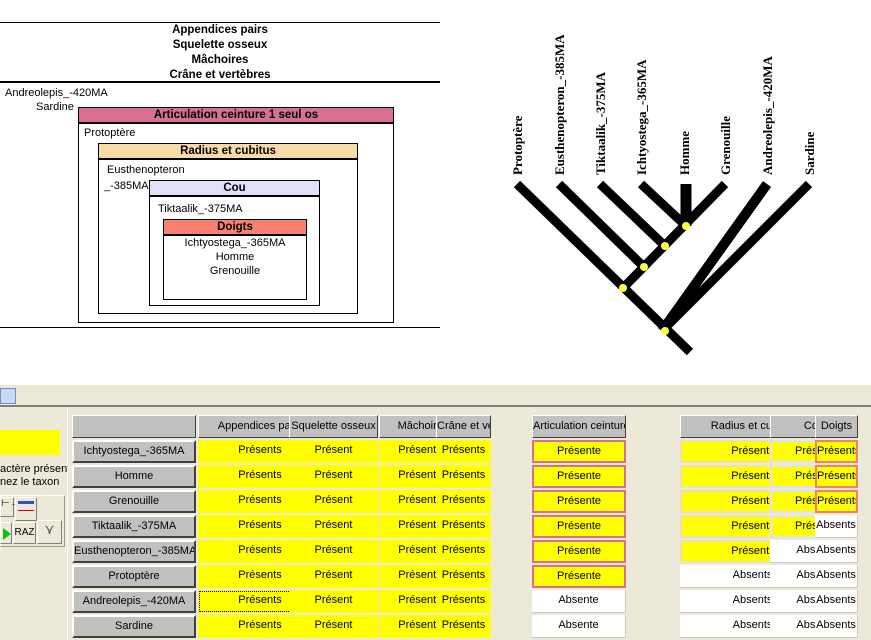 This screenshot has width=871, height=640. What do you see at coordinates (26, 509) in the screenshot?
I see `table-view-button` at bounding box center [26, 509].